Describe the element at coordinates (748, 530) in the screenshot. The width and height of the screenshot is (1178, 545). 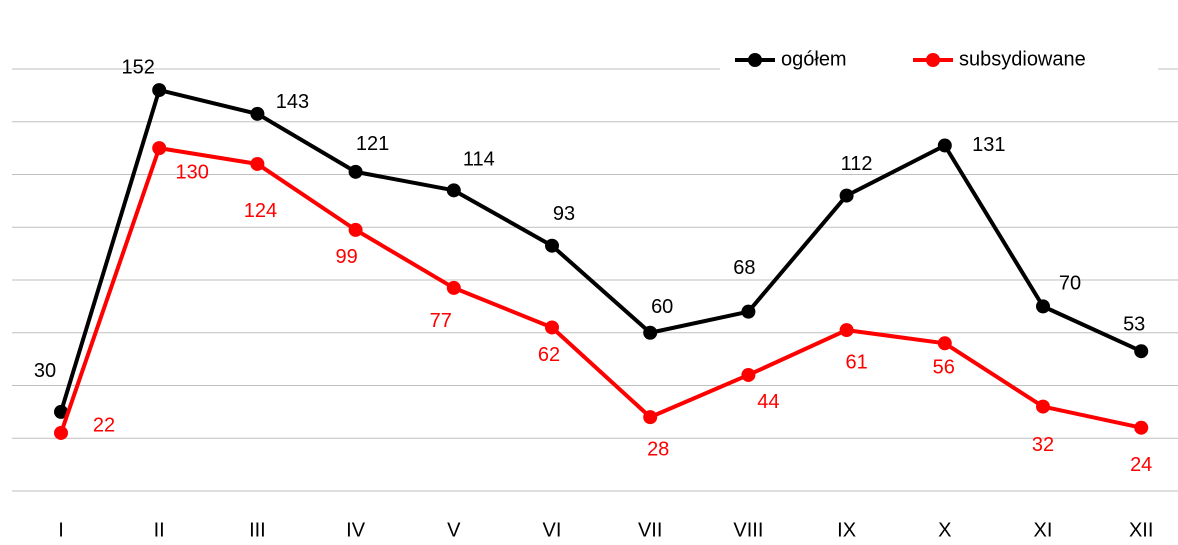
I see `x-tick-label: VIII` at that location.